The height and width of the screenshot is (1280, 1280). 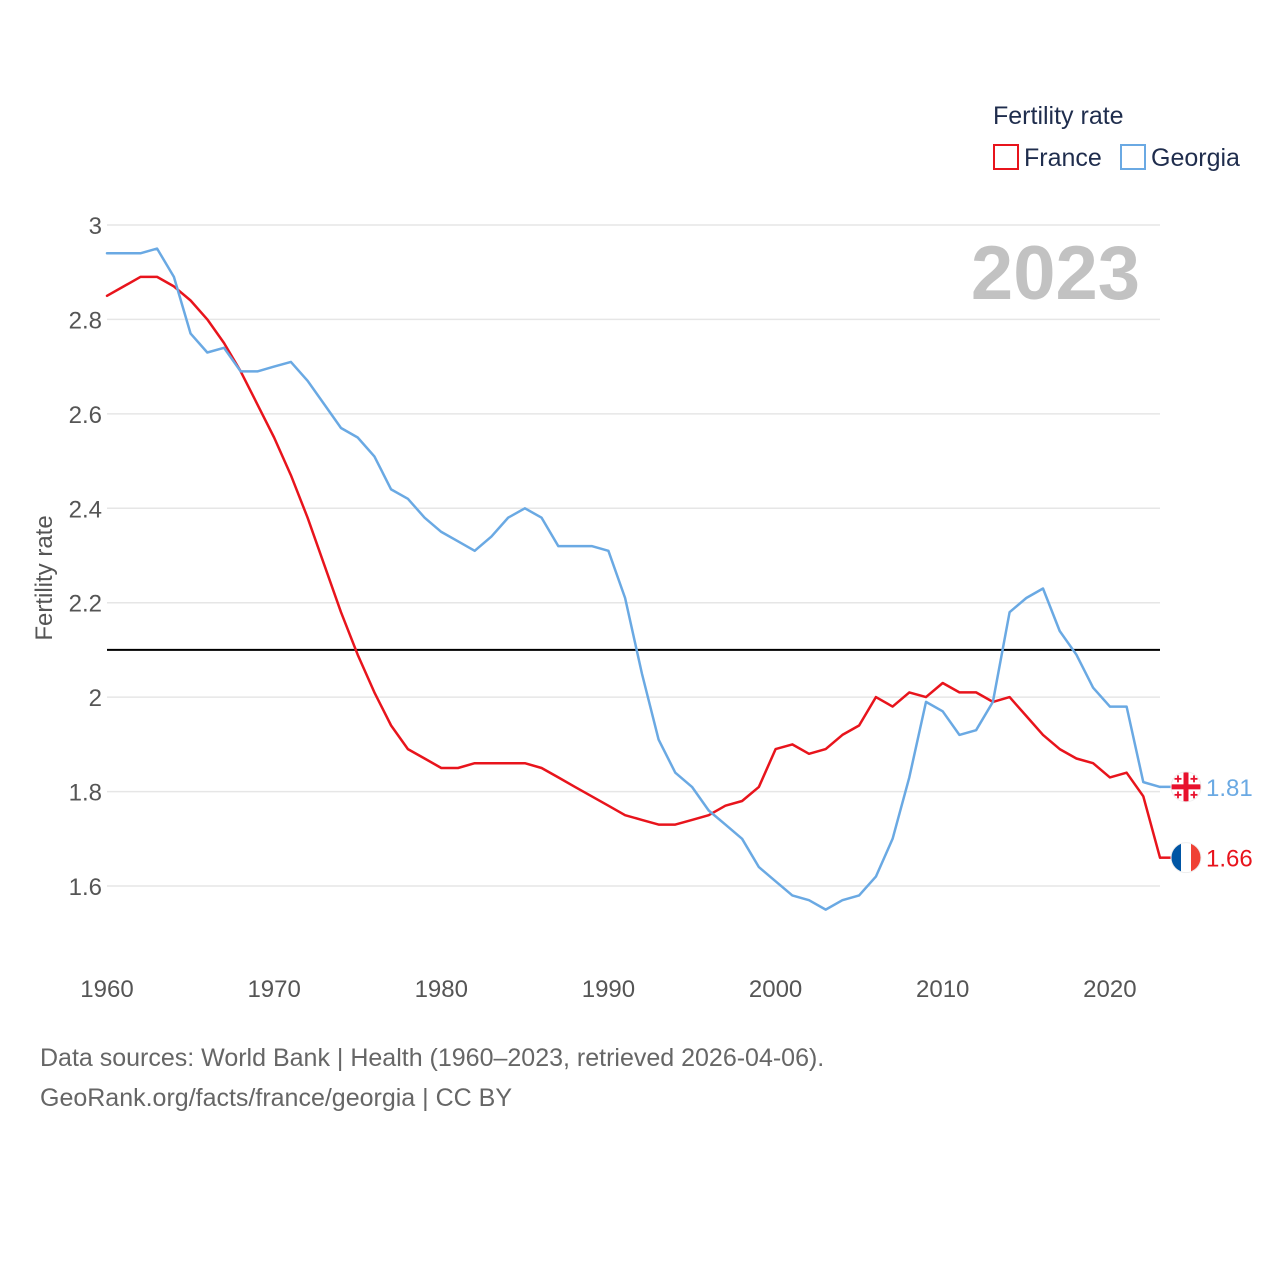 I want to click on legend-label-france: France, so click(x=1063, y=158).